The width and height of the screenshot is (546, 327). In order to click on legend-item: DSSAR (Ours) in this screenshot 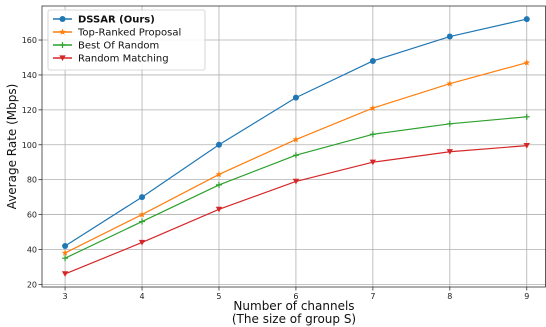, I will do `click(104, 20)`.